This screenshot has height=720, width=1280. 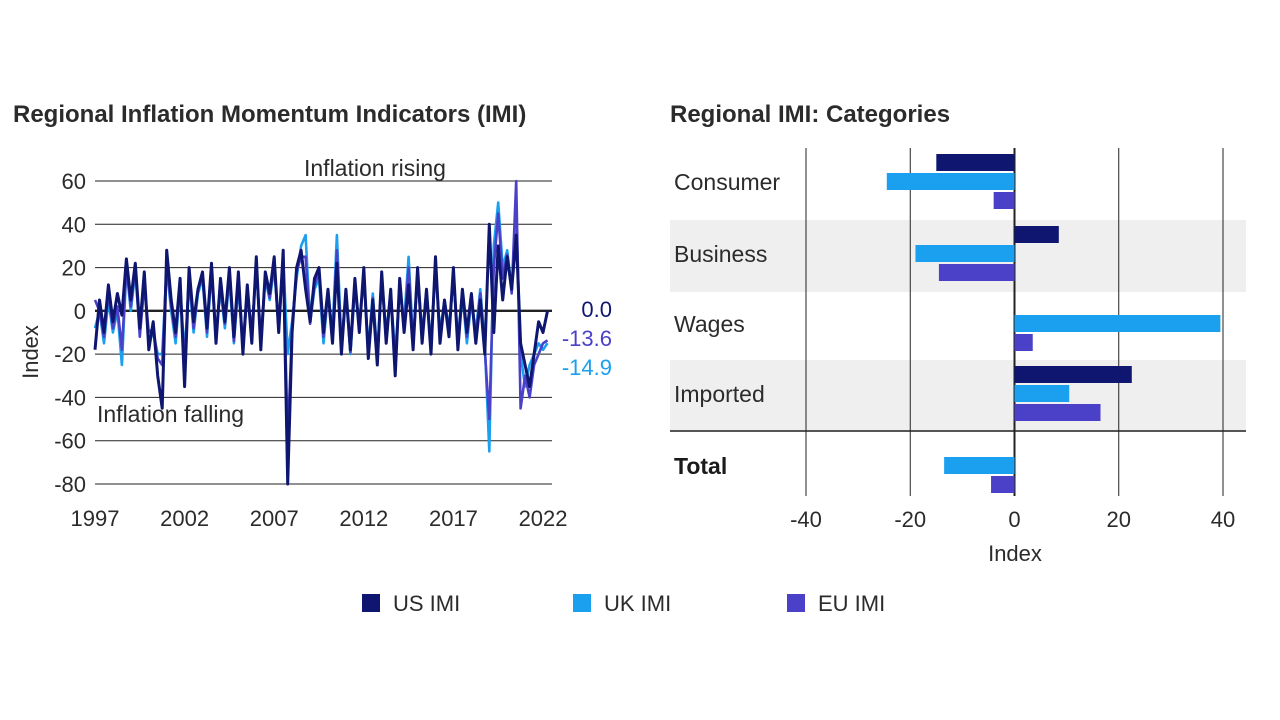 What do you see at coordinates (70, 397) in the screenshot?
I see `y-tick-label: -40` at bounding box center [70, 397].